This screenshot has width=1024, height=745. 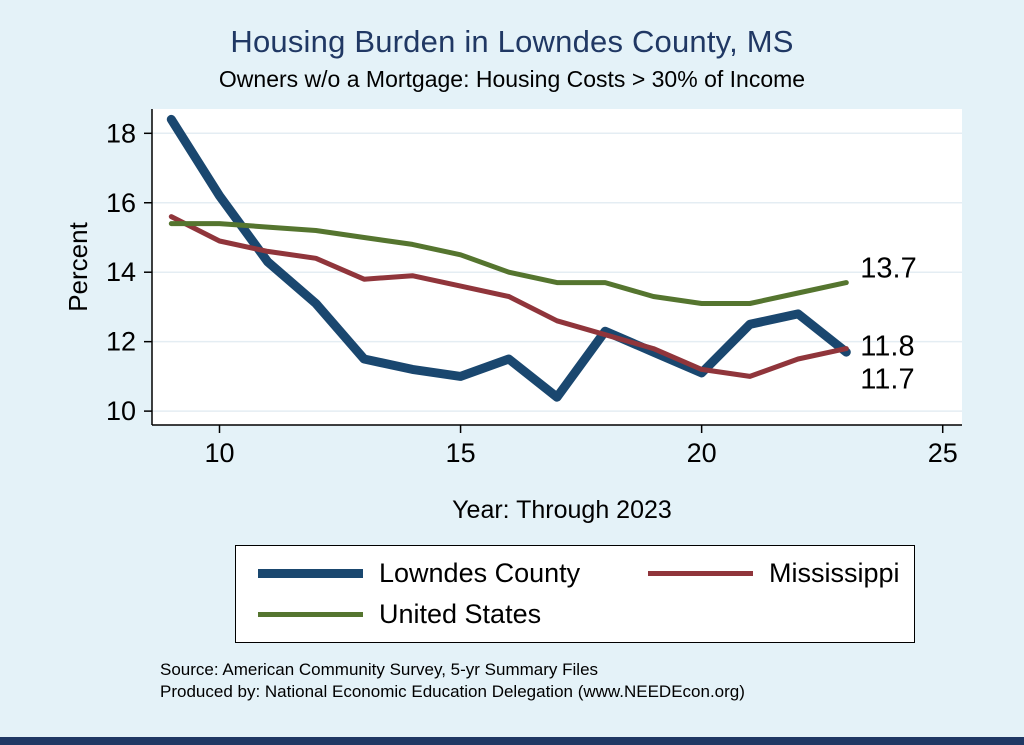 I want to click on y-axis-label: Percent, so click(x=78, y=266).